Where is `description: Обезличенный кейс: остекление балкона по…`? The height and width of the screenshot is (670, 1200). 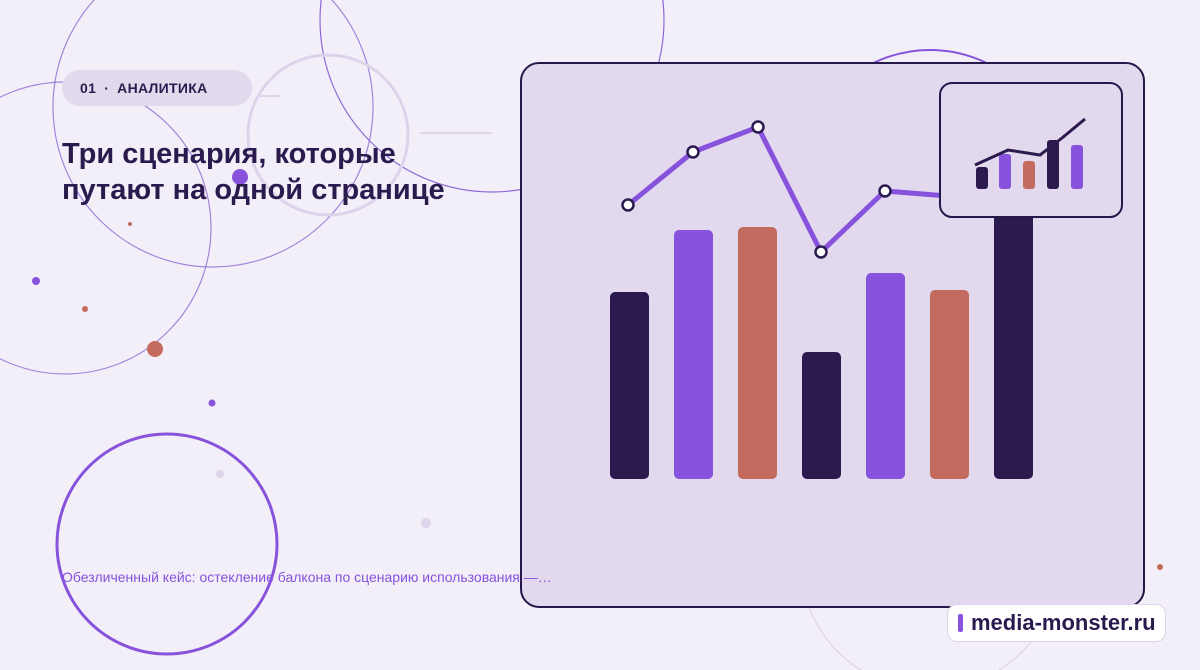 description: Обезличенный кейс: остекление балкона по… is located at coordinates (307, 577).